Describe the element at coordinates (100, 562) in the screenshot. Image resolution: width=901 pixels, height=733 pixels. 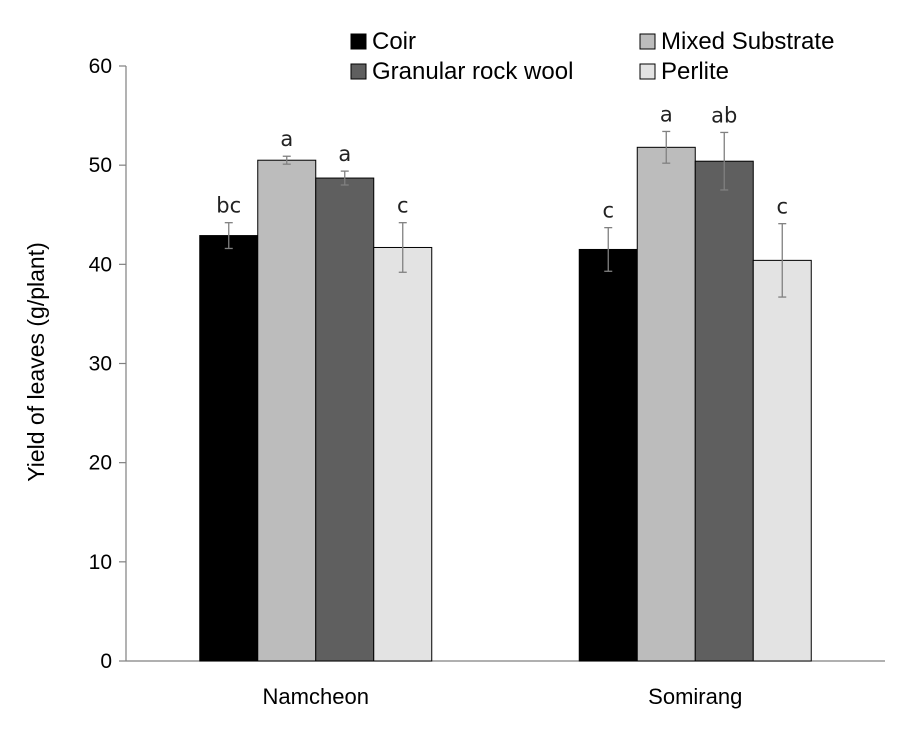
I see `y-tick-label: 10` at that location.